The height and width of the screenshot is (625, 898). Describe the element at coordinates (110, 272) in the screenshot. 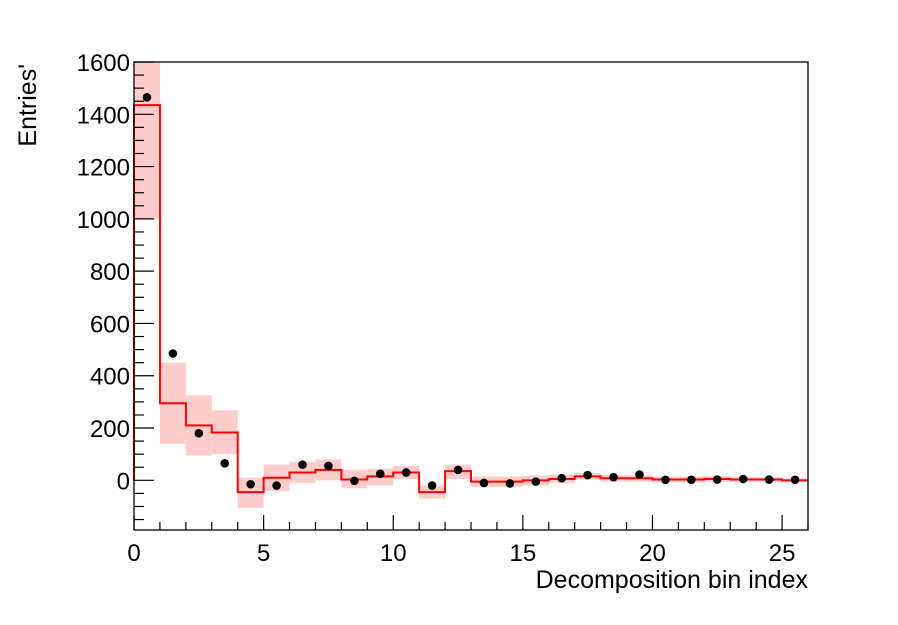

I see `y-tick-label: 800` at that location.